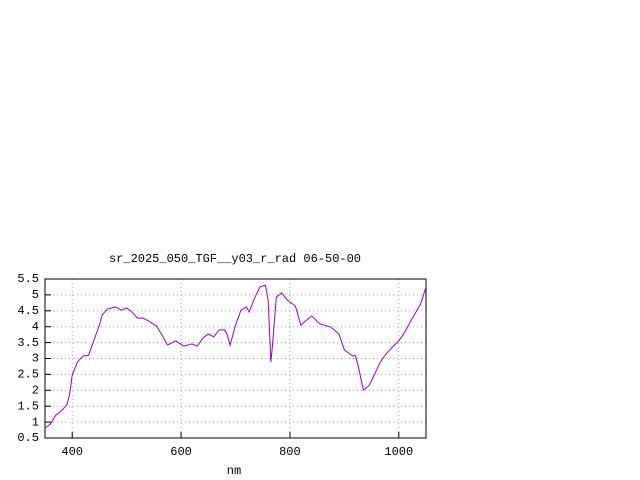  What do you see at coordinates (28, 343) in the screenshot?
I see `y-tick-label: 3.5` at bounding box center [28, 343].